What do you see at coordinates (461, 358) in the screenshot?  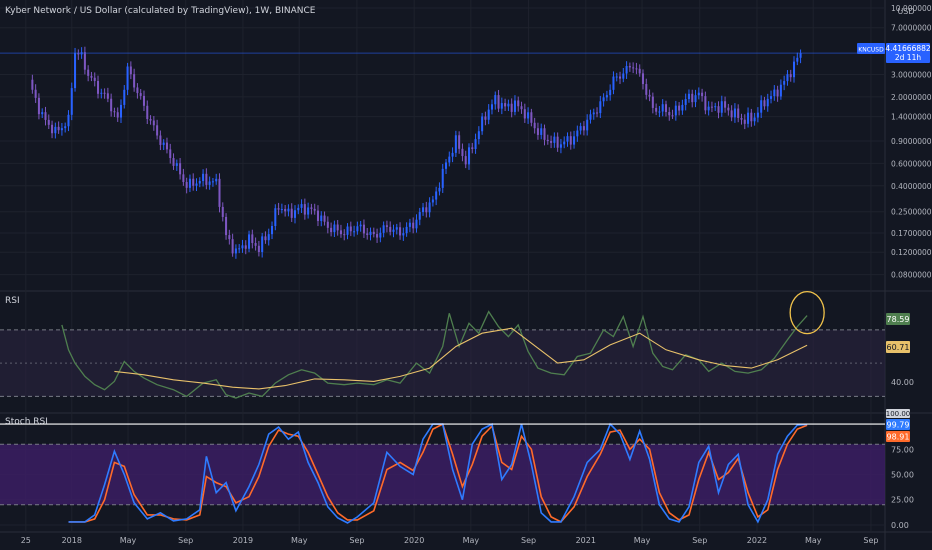 I see `rsi-ma-line` at bounding box center [461, 358].